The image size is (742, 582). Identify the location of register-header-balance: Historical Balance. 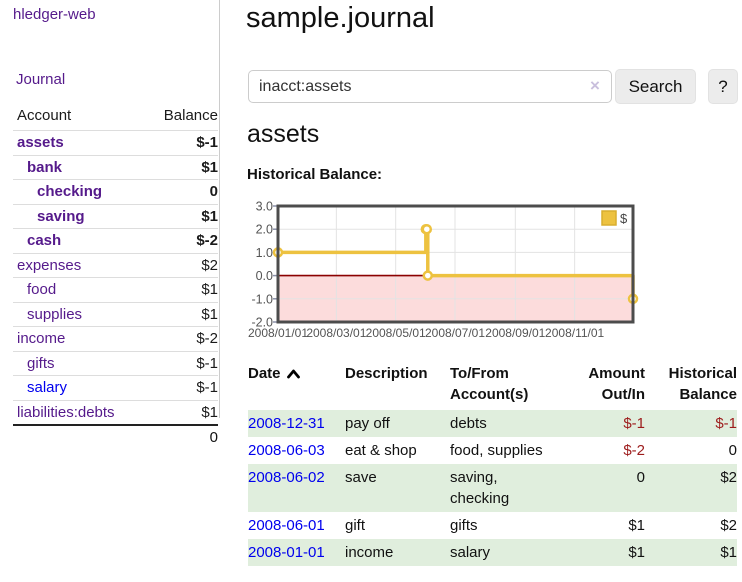
(702, 384).